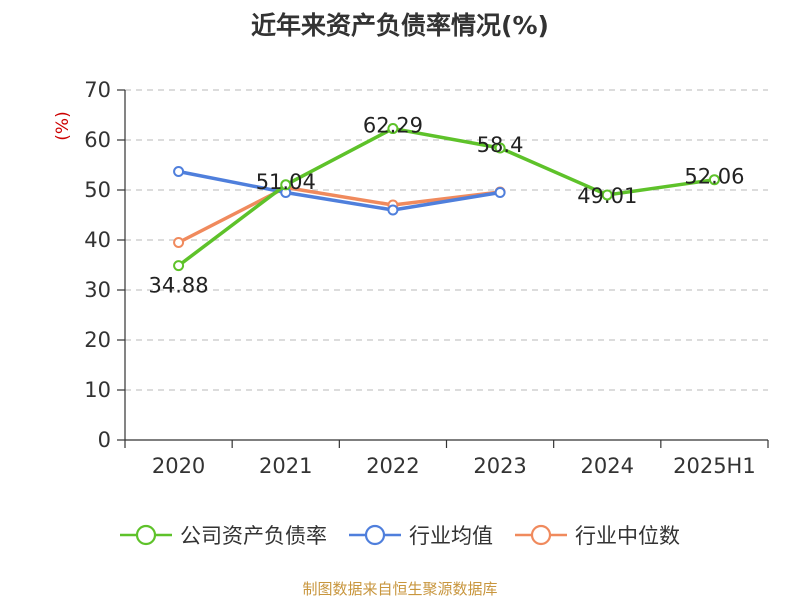  Describe the element at coordinates (97, 390) in the screenshot. I see `y-tick-label: 10` at that location.